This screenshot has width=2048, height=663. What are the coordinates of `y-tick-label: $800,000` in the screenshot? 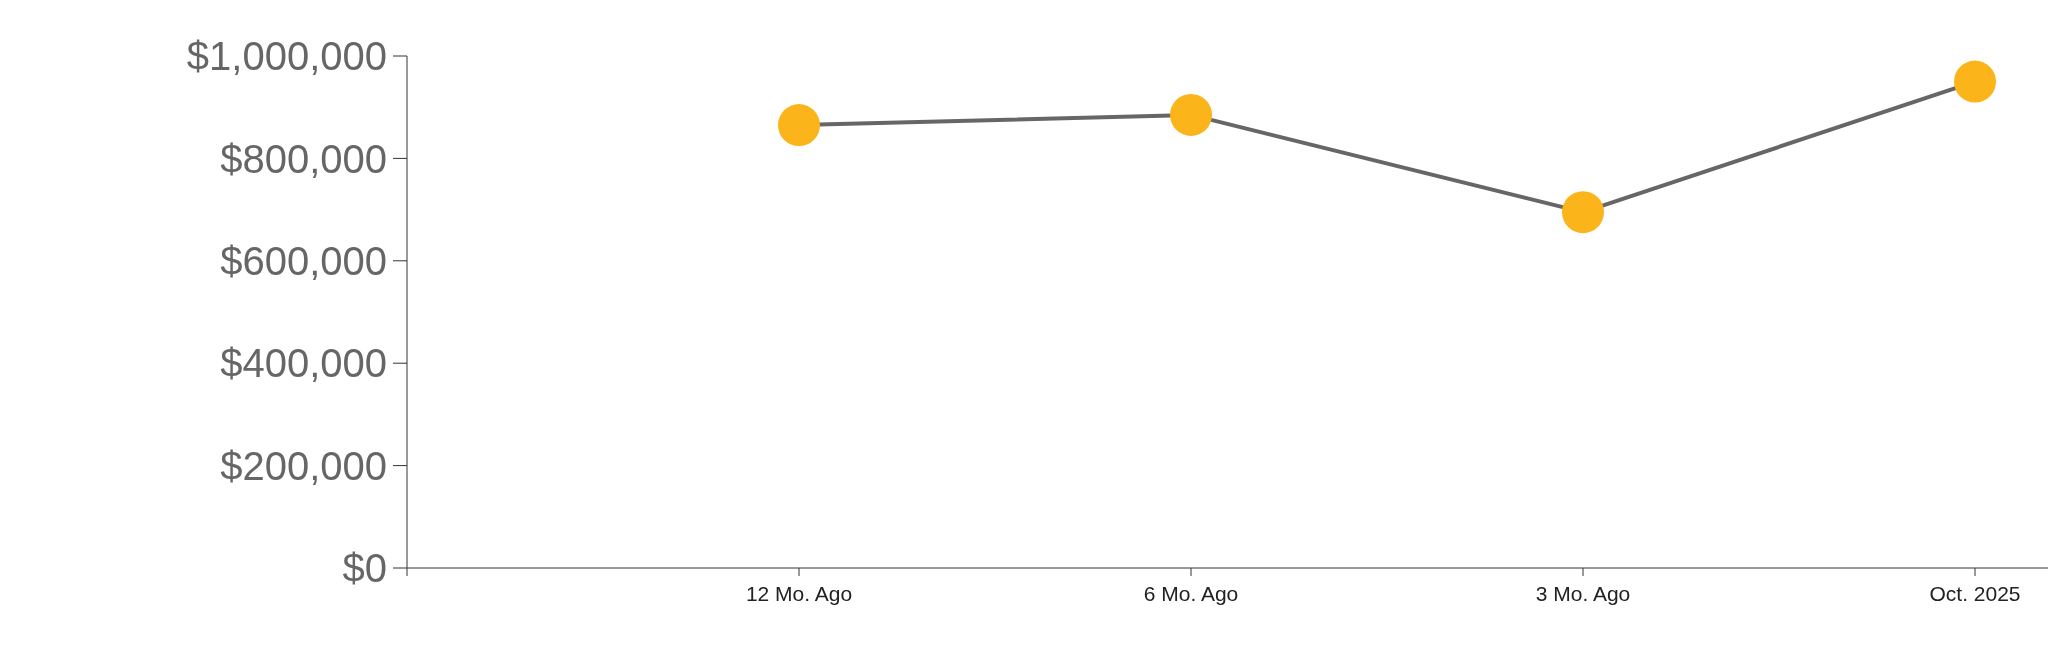 It's located at (303, 158).